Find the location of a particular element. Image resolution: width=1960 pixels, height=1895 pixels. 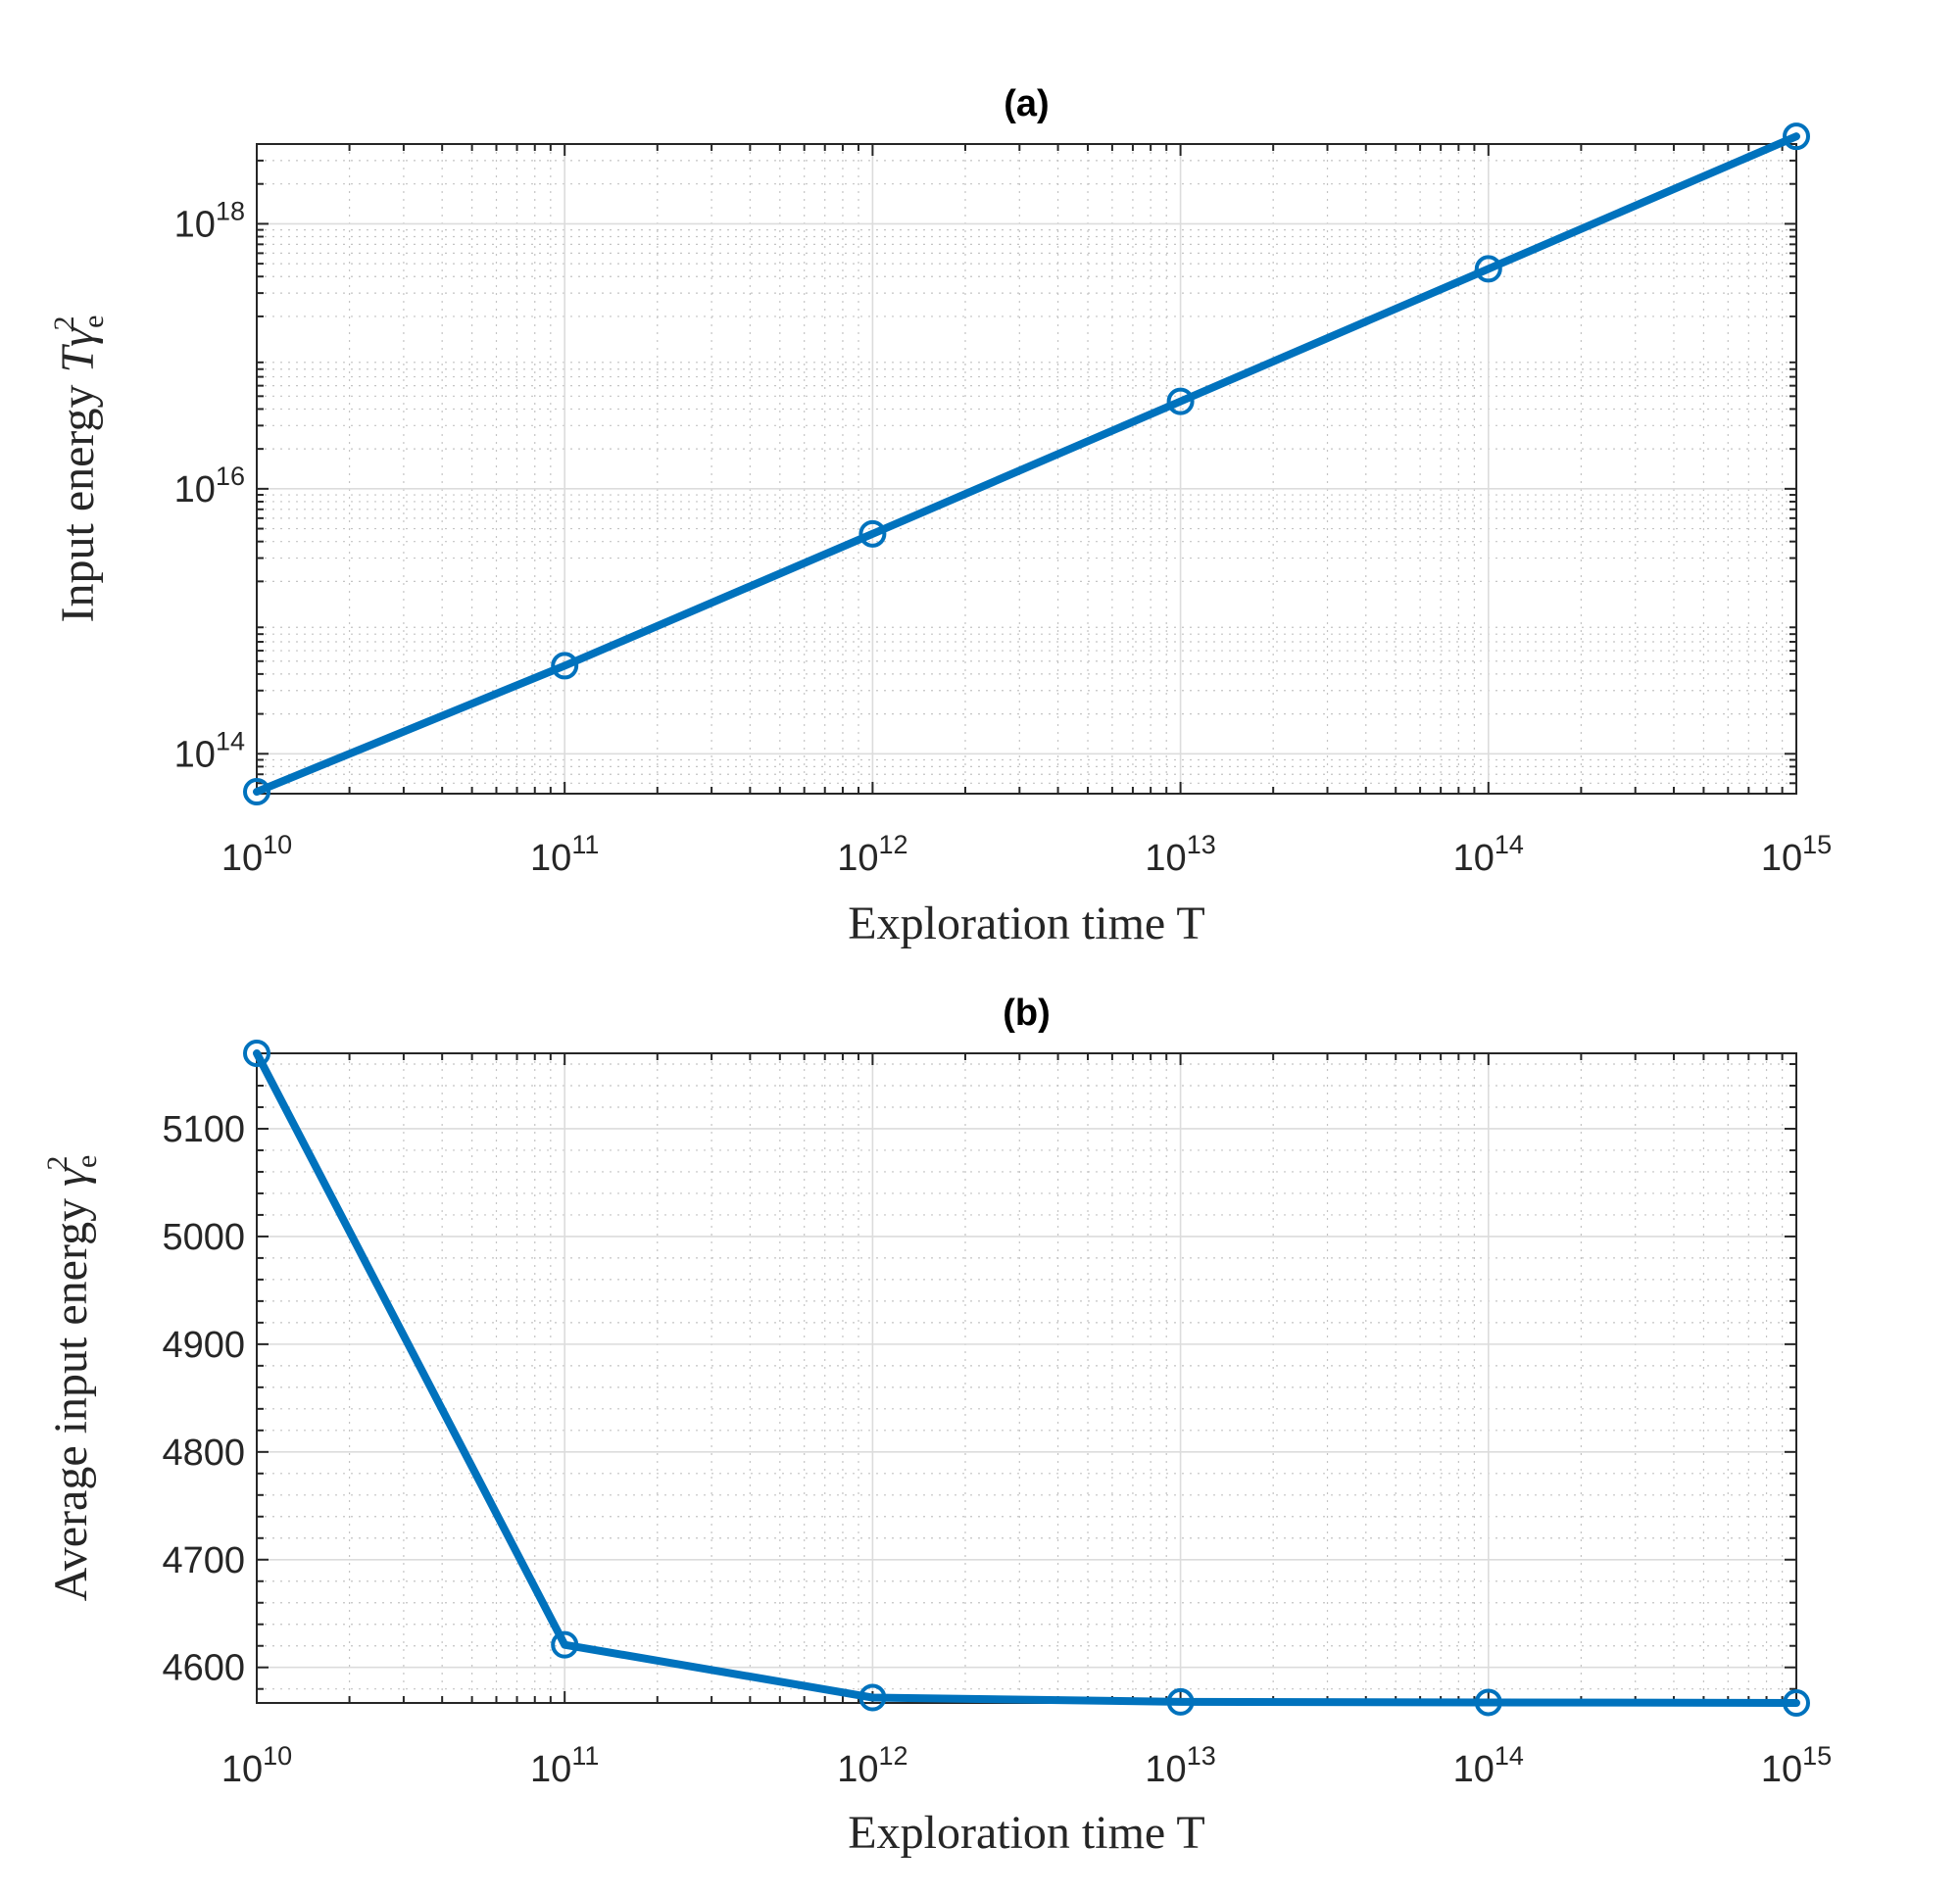

y-tick-label: 4900 is located at coordinates (203, 1345).